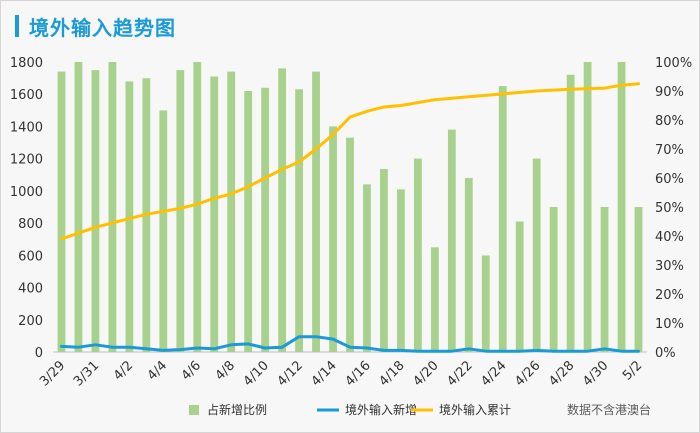 The image size is (700, 433). I want to click on y-right-tick-label: 10%, so click(669, 324).